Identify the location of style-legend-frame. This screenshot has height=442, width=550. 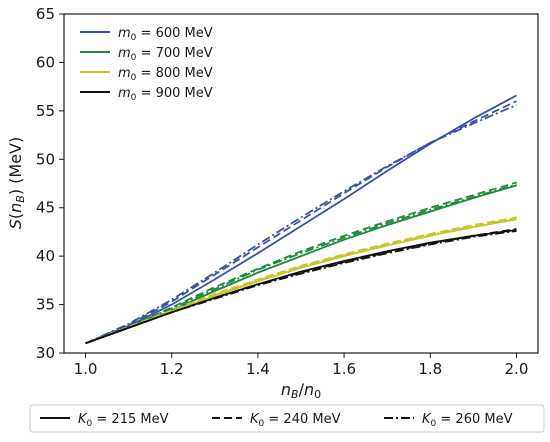
(287, 418).